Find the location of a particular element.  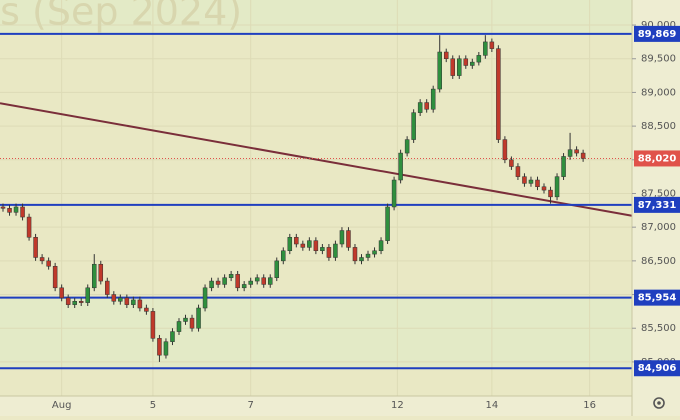

settings-icon is located at coordinates (659, 403).